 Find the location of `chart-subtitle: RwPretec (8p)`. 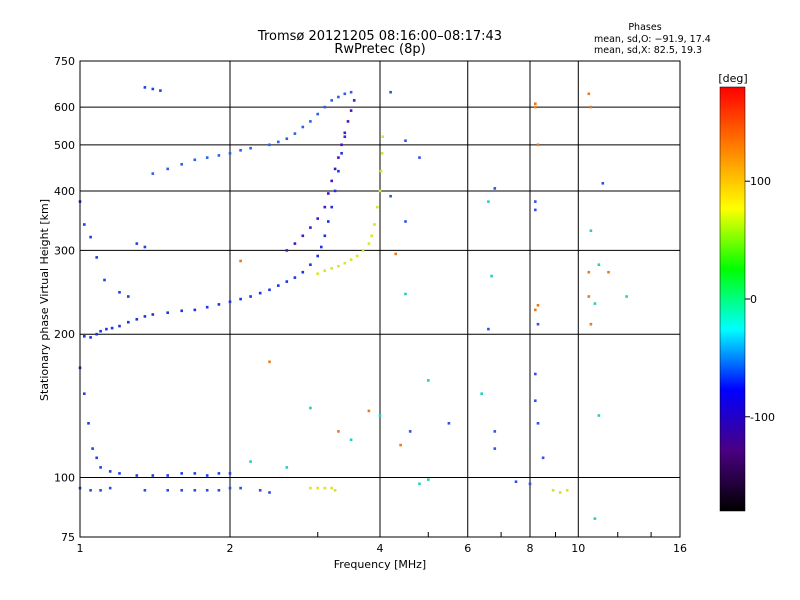

chart-subtitle: RwPretec (8p) is located at coordinates (379, 49).